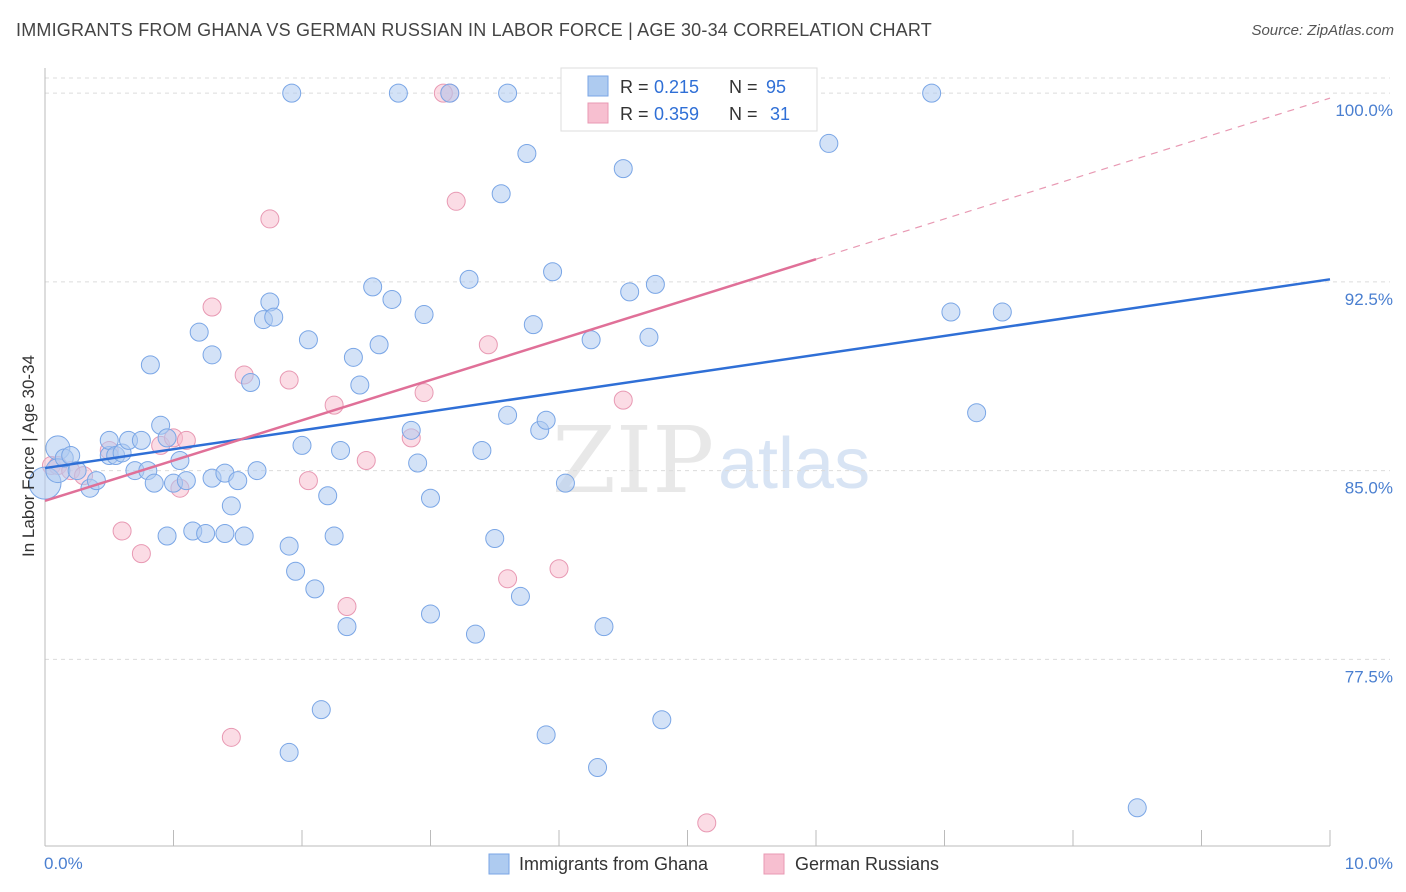 The image size is (1406, 892). What do you see at coordinates (776, 87) in the screenshot?
I see `legend-n-value-blue: 95` at bounding box center [776, 87].